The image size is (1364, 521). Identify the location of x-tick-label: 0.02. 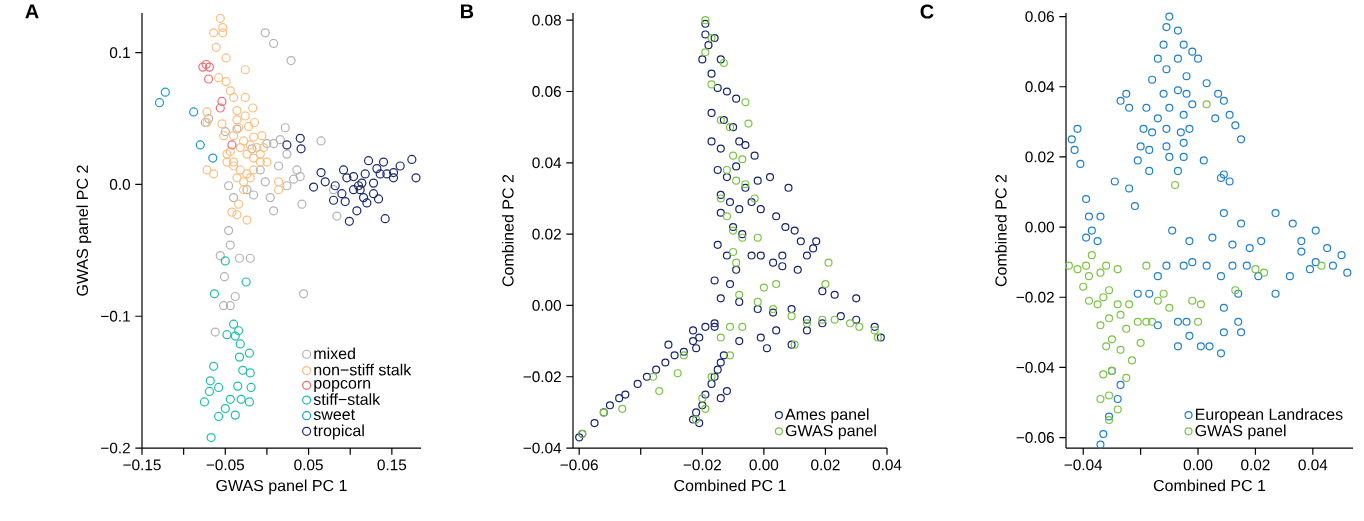
(825, 465).